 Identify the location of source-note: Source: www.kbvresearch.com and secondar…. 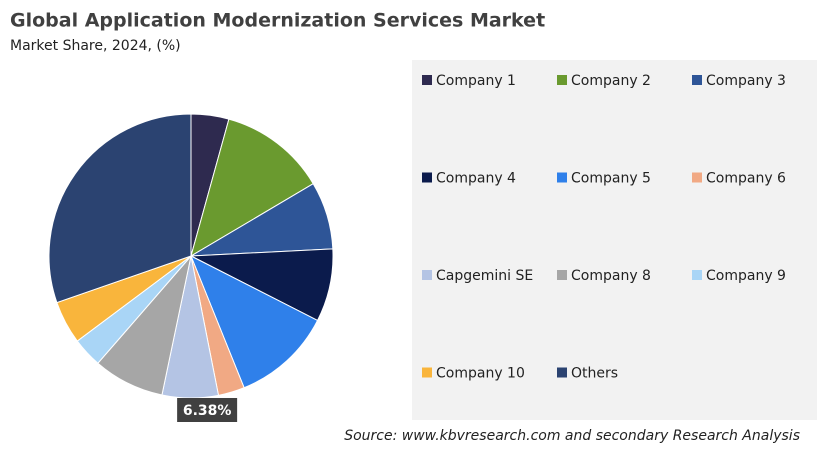
(572, 436).